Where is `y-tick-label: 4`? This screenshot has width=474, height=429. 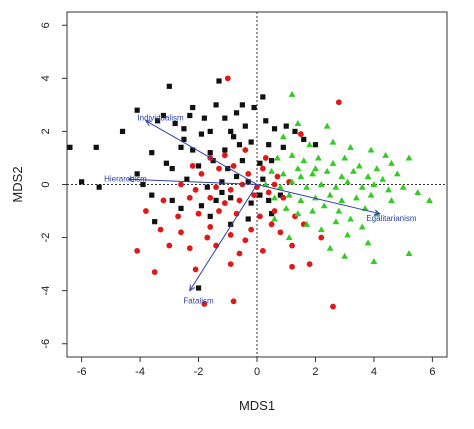
y-tick-label: 4 is located at coordinates (46, 78).